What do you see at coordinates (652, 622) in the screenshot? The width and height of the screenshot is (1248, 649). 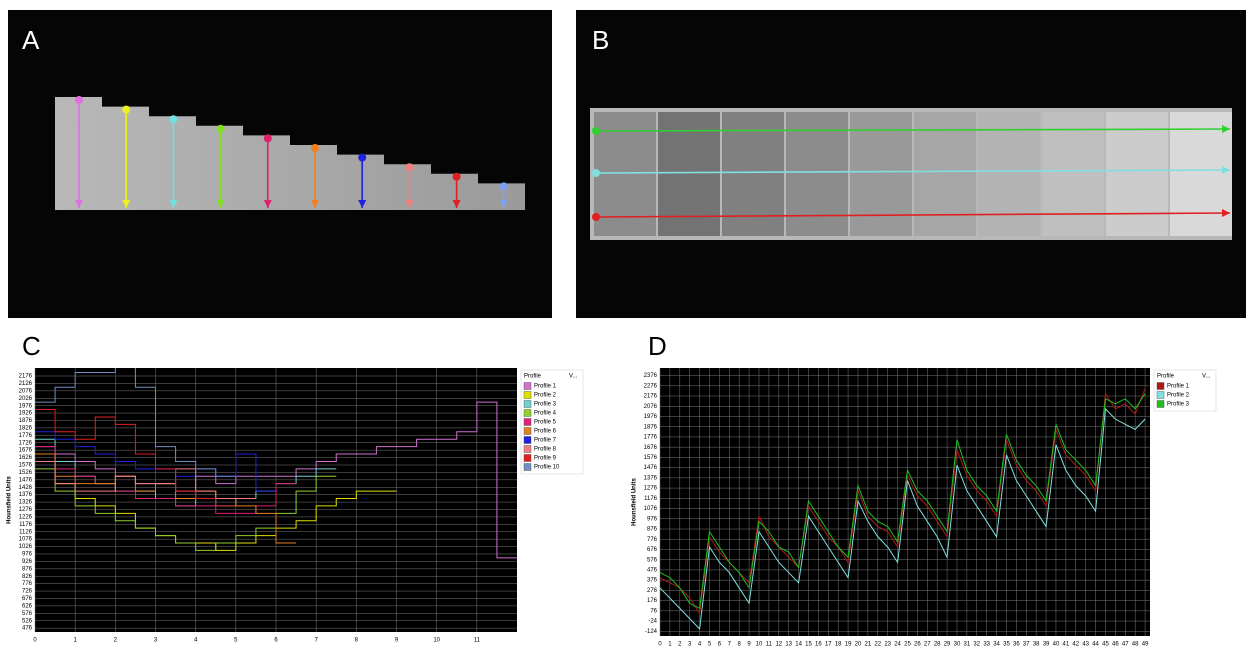 I see `y-tick-label: -24` at bounding box center [652, 622].